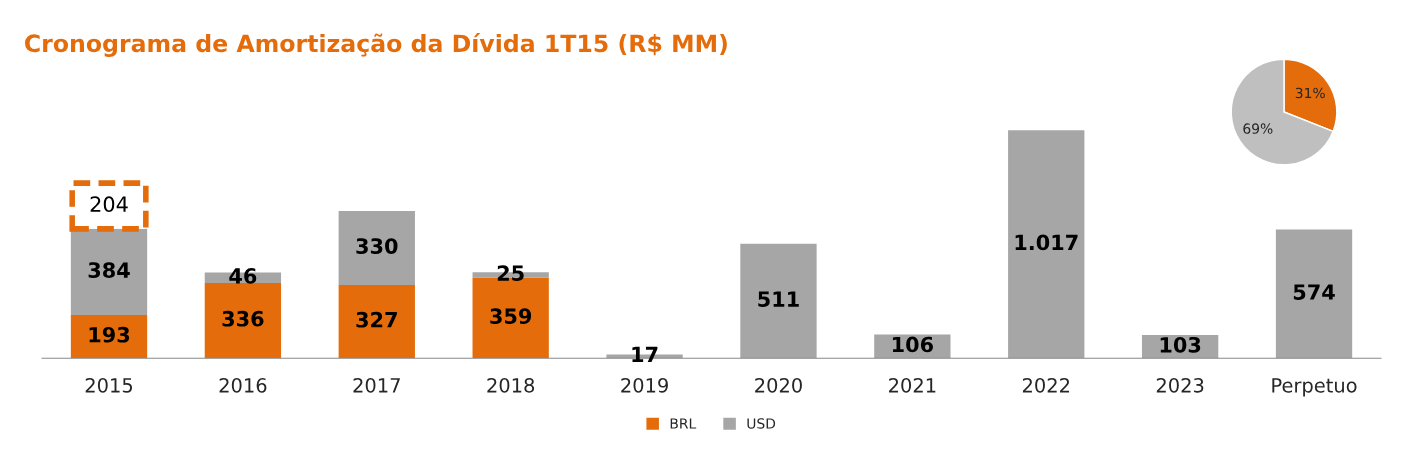 The width and height of the screenshot is (1402, 450). What do you see at coordinates (1310, 93) in the screenshot?
I see `data-label: 31%` at bounding box center [1310, 93].